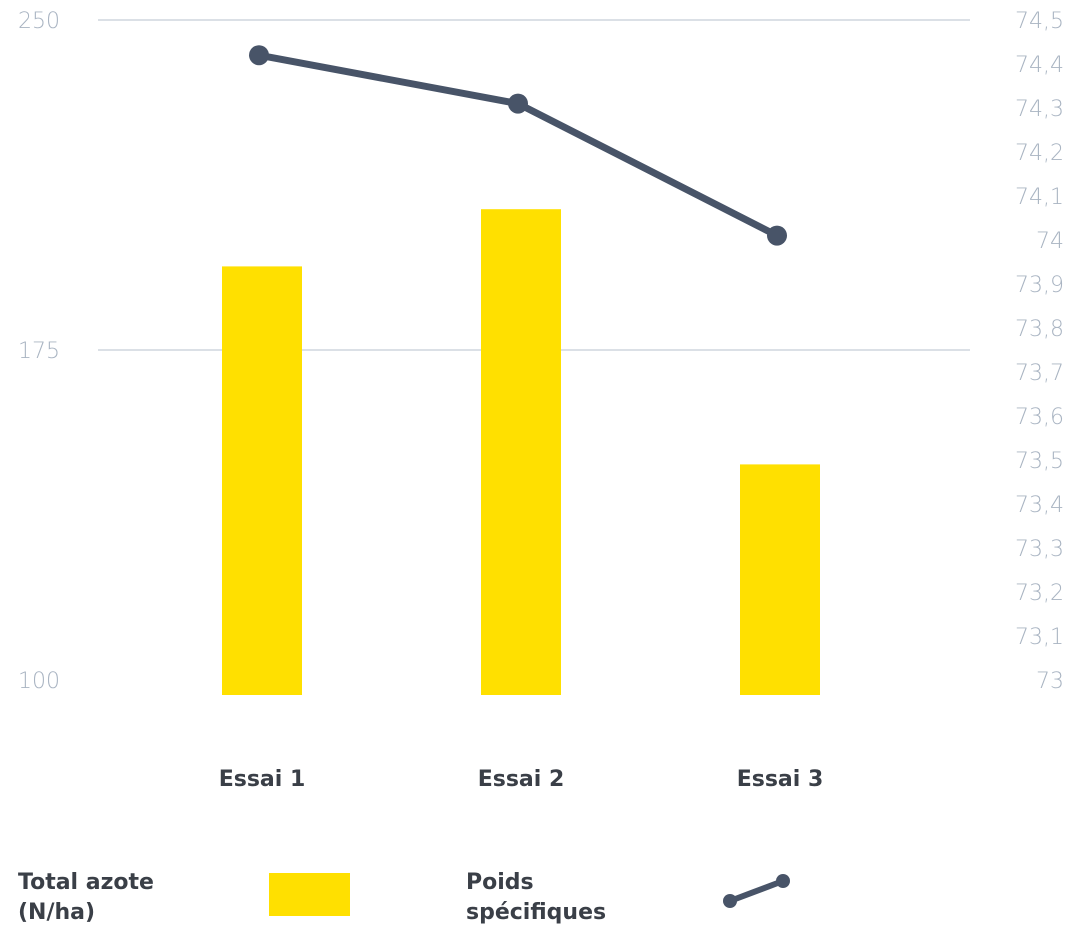 The height and width of the screenshot is (929, 1070). Describe the element at coordinates (404, 897) in the screenshot. I see `legend: Total azote (N/ha) Poids spécifiques` at that location.